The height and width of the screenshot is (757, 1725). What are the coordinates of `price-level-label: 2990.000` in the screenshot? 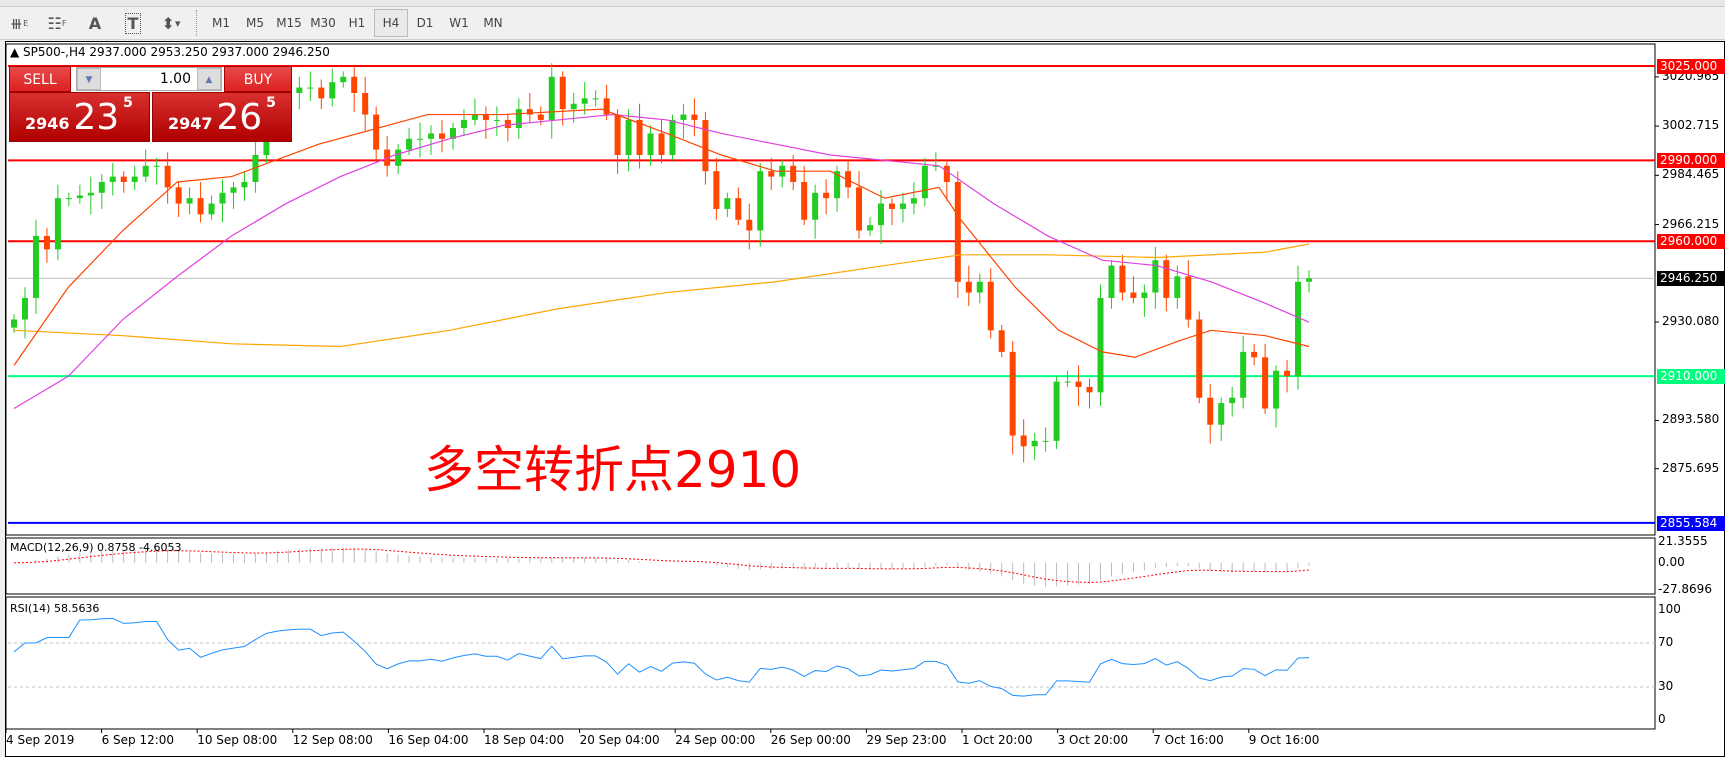 It's located at (1691, 161).